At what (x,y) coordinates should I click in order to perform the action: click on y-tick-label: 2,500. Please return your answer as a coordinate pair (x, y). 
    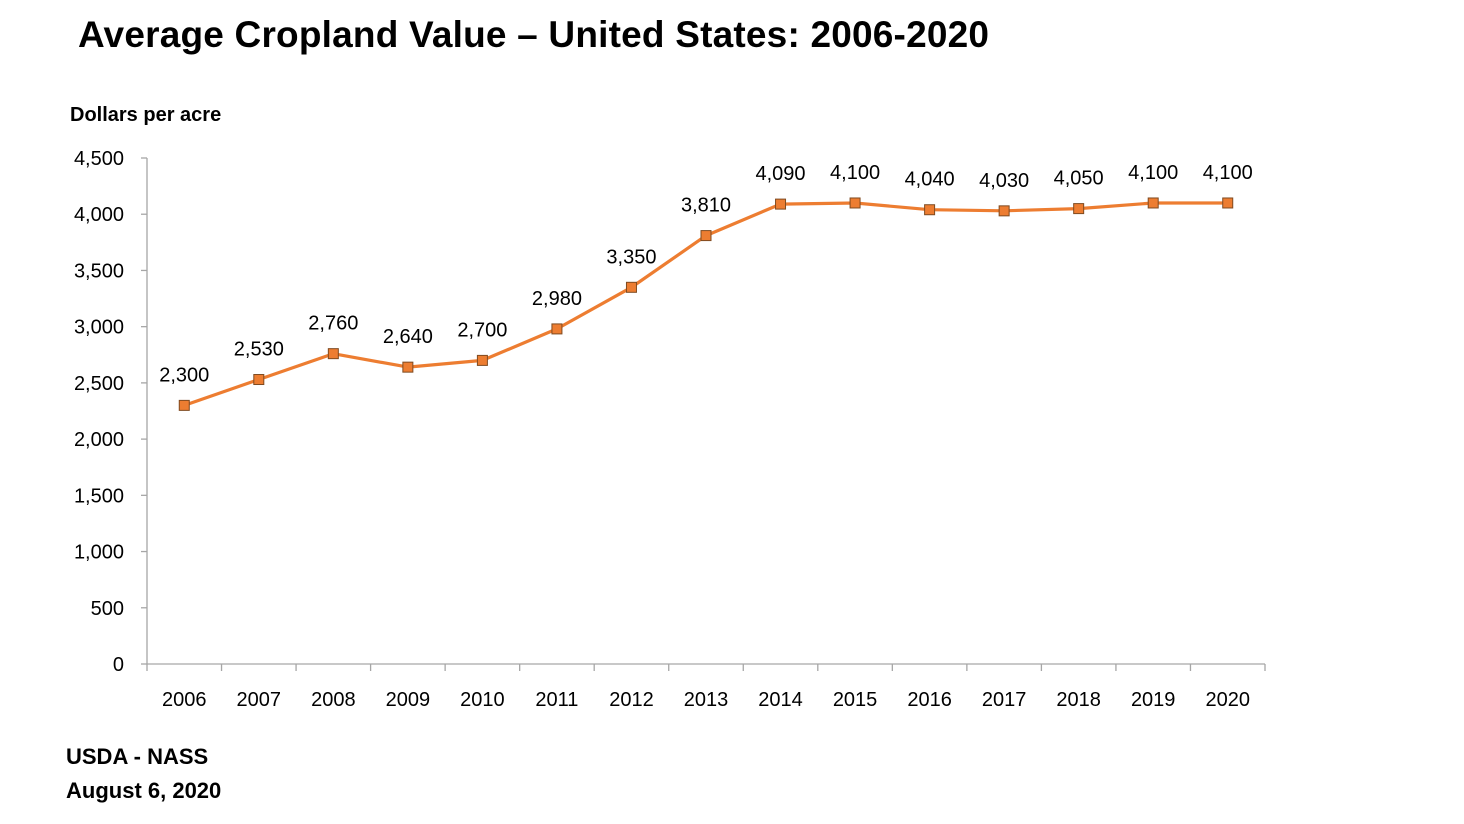
    Looking at the image, I should click on (99, 384).